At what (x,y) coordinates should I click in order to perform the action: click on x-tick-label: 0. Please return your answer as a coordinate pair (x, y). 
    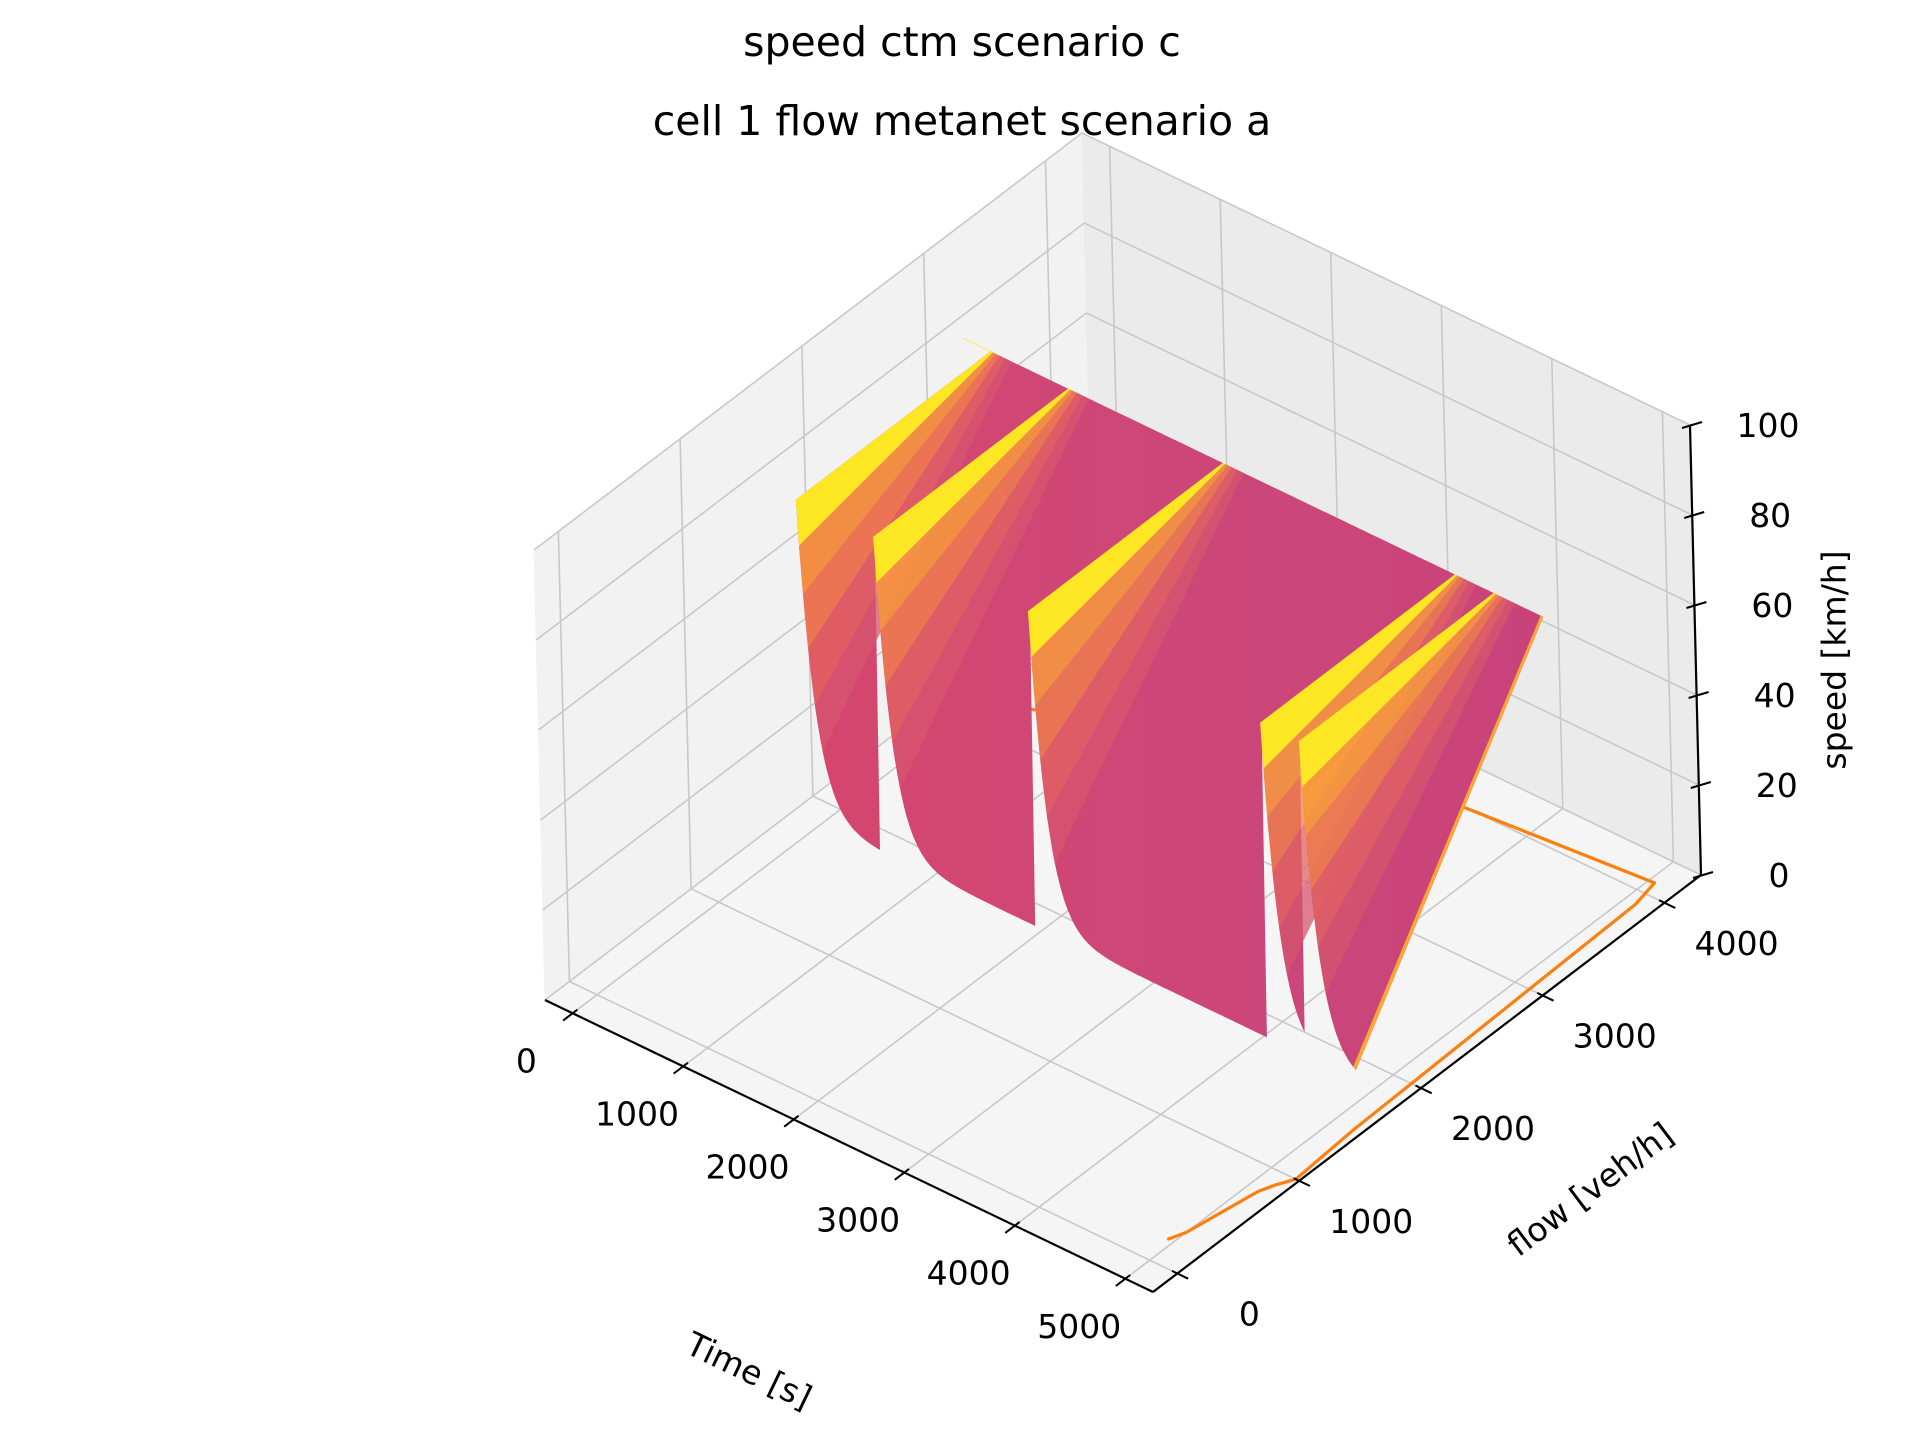
    Looking at the image, I should click on (526, 1060).